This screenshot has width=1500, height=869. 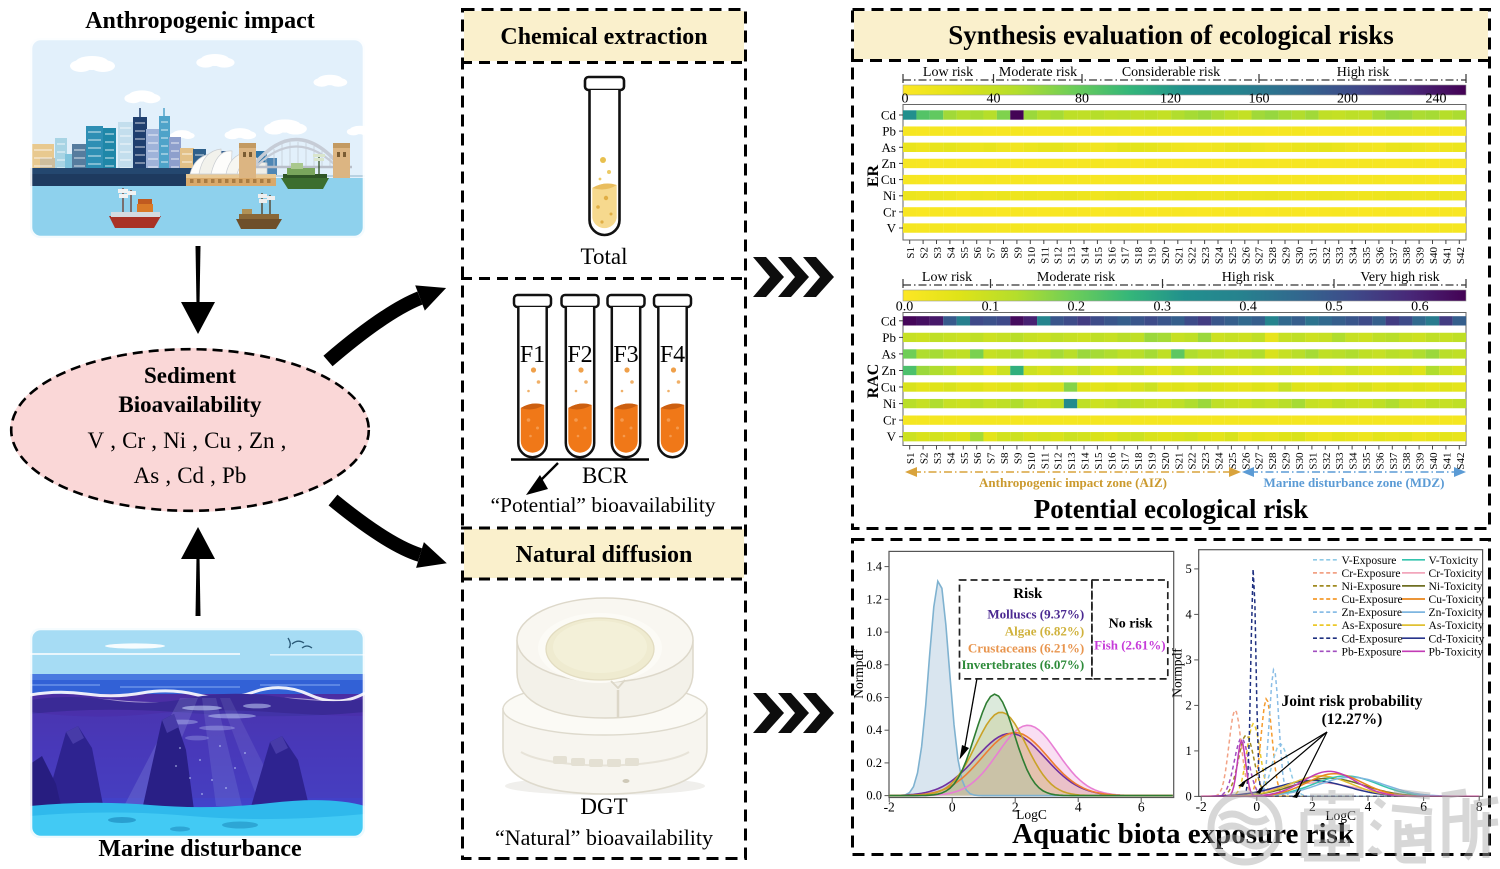 What do you see at coordinates (1457, 599) in the screenshot?
I see `svg-text: Cu-Toxicity` at bounding box center [1457, 599].